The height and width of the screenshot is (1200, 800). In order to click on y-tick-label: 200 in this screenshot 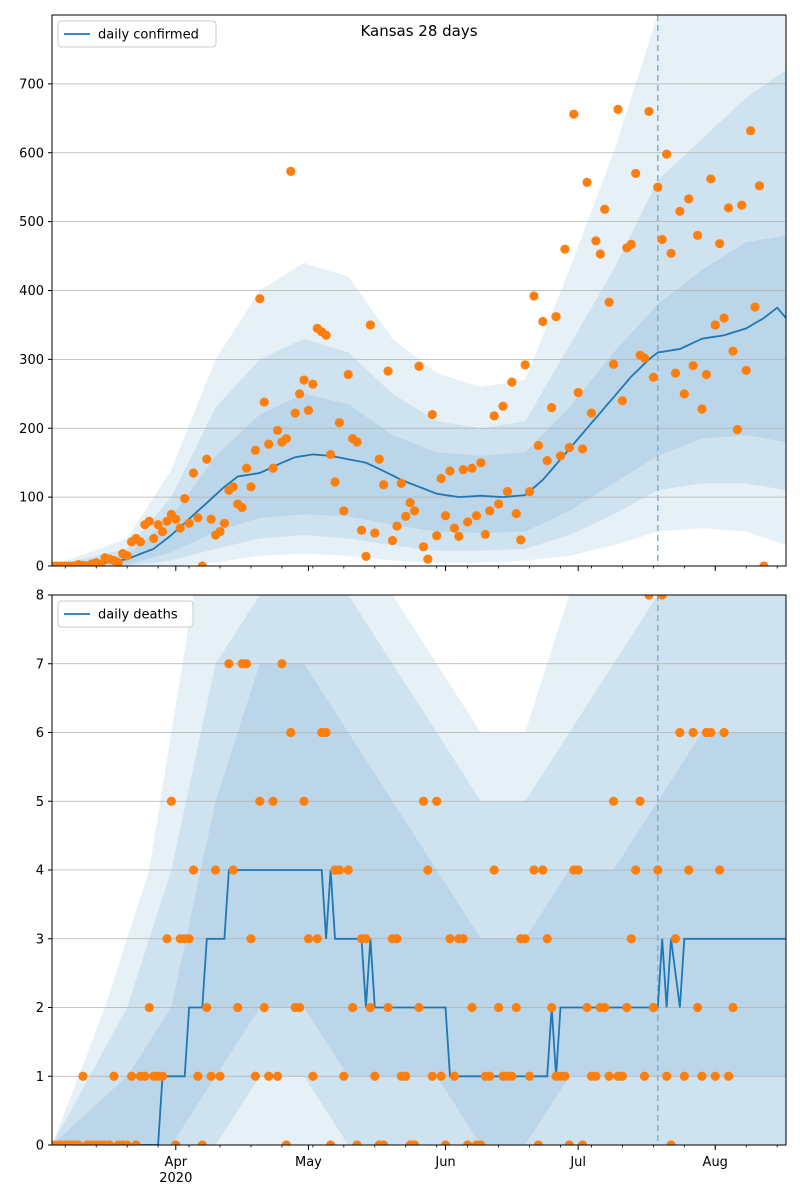, I will do `click(31, 429)`.